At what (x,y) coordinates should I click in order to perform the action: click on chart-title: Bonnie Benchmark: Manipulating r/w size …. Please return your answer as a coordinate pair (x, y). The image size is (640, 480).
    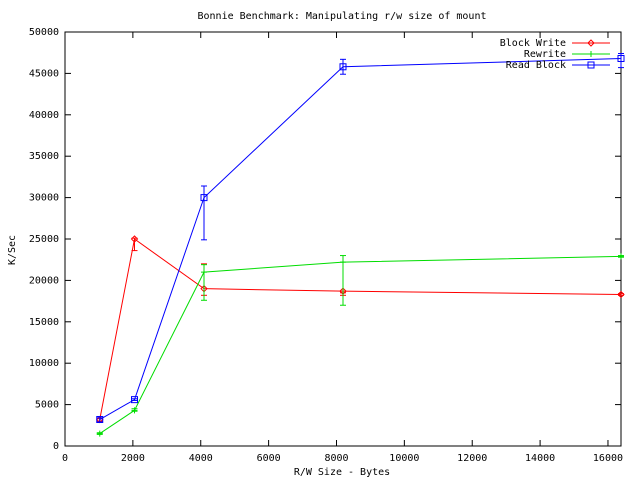
    Looking at the image, I should click on (342, 16).